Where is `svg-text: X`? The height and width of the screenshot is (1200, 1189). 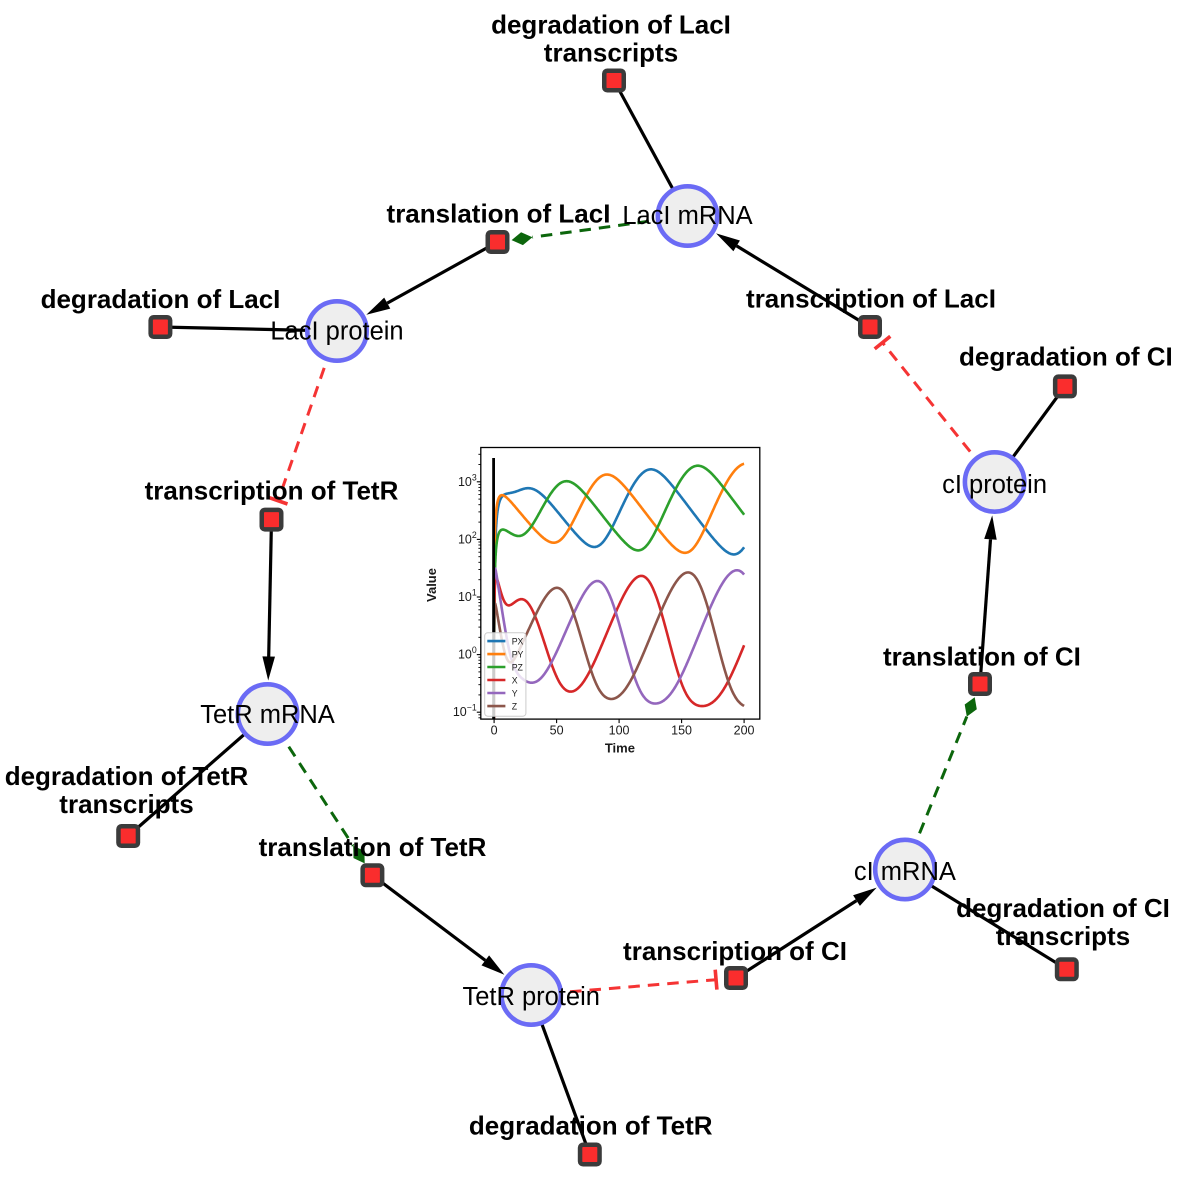
svg-text: X is located at coordinates (515, 681).